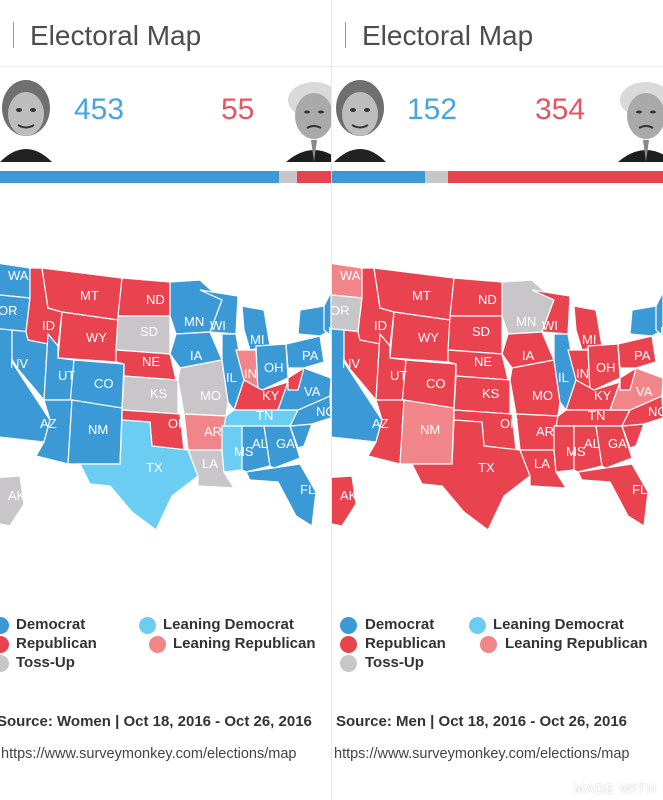 This screenshot has width=663, height=800. What do you see at coordinates (582, 373) in the screenshot?
I see `state-label-in: IN` at bounding box center [582, 373].